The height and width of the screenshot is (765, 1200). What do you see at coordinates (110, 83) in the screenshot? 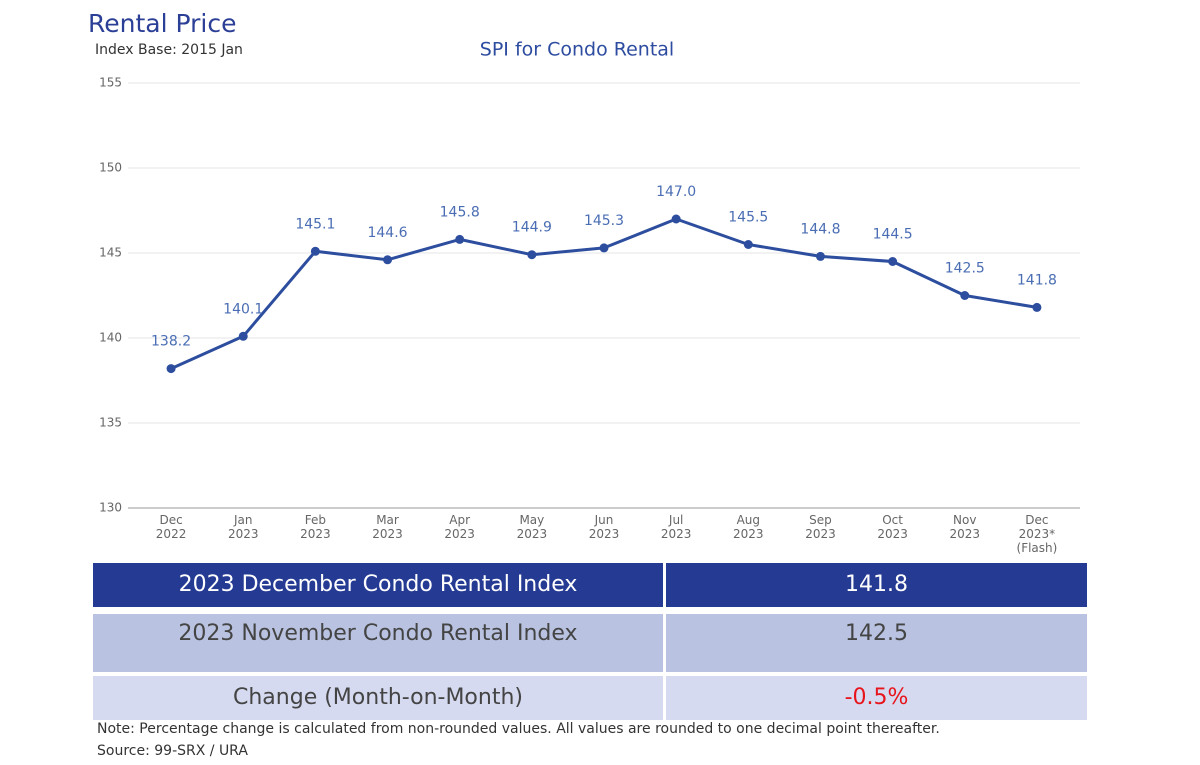
I see `y-tick-label: 155` at bounding box center [110, 83].